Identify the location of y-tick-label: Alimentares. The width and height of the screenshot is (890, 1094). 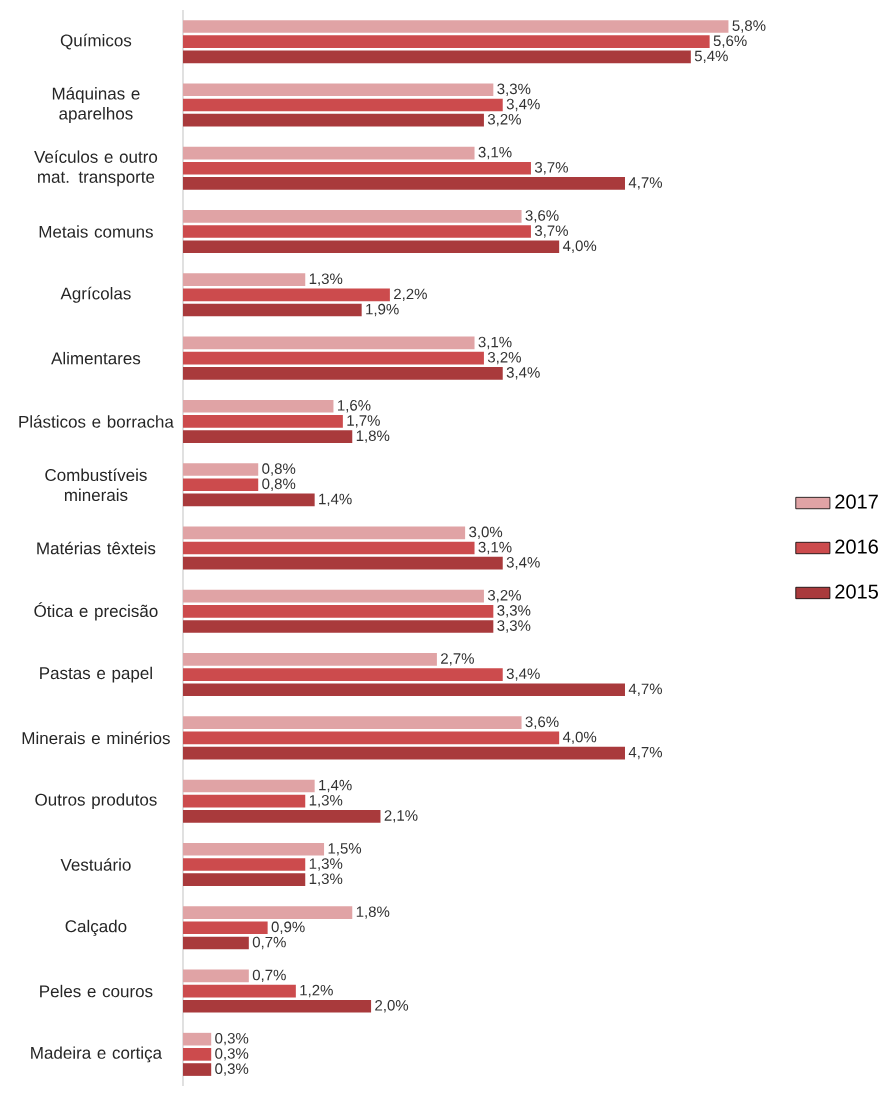
(96, 358).